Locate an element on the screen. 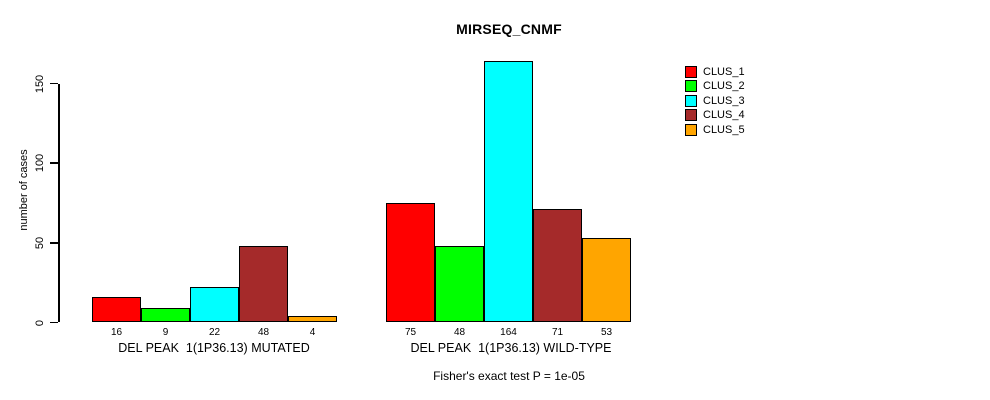  chart-title: MIRSEQ_CNMF is located at coordinates (509, 29).